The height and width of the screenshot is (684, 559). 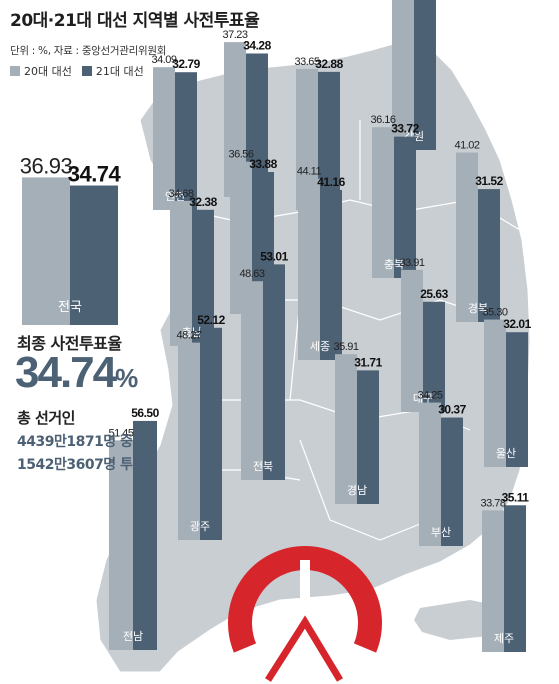 I want to click on final-turnout-value: 34.74%, so click(x=76, y=373).